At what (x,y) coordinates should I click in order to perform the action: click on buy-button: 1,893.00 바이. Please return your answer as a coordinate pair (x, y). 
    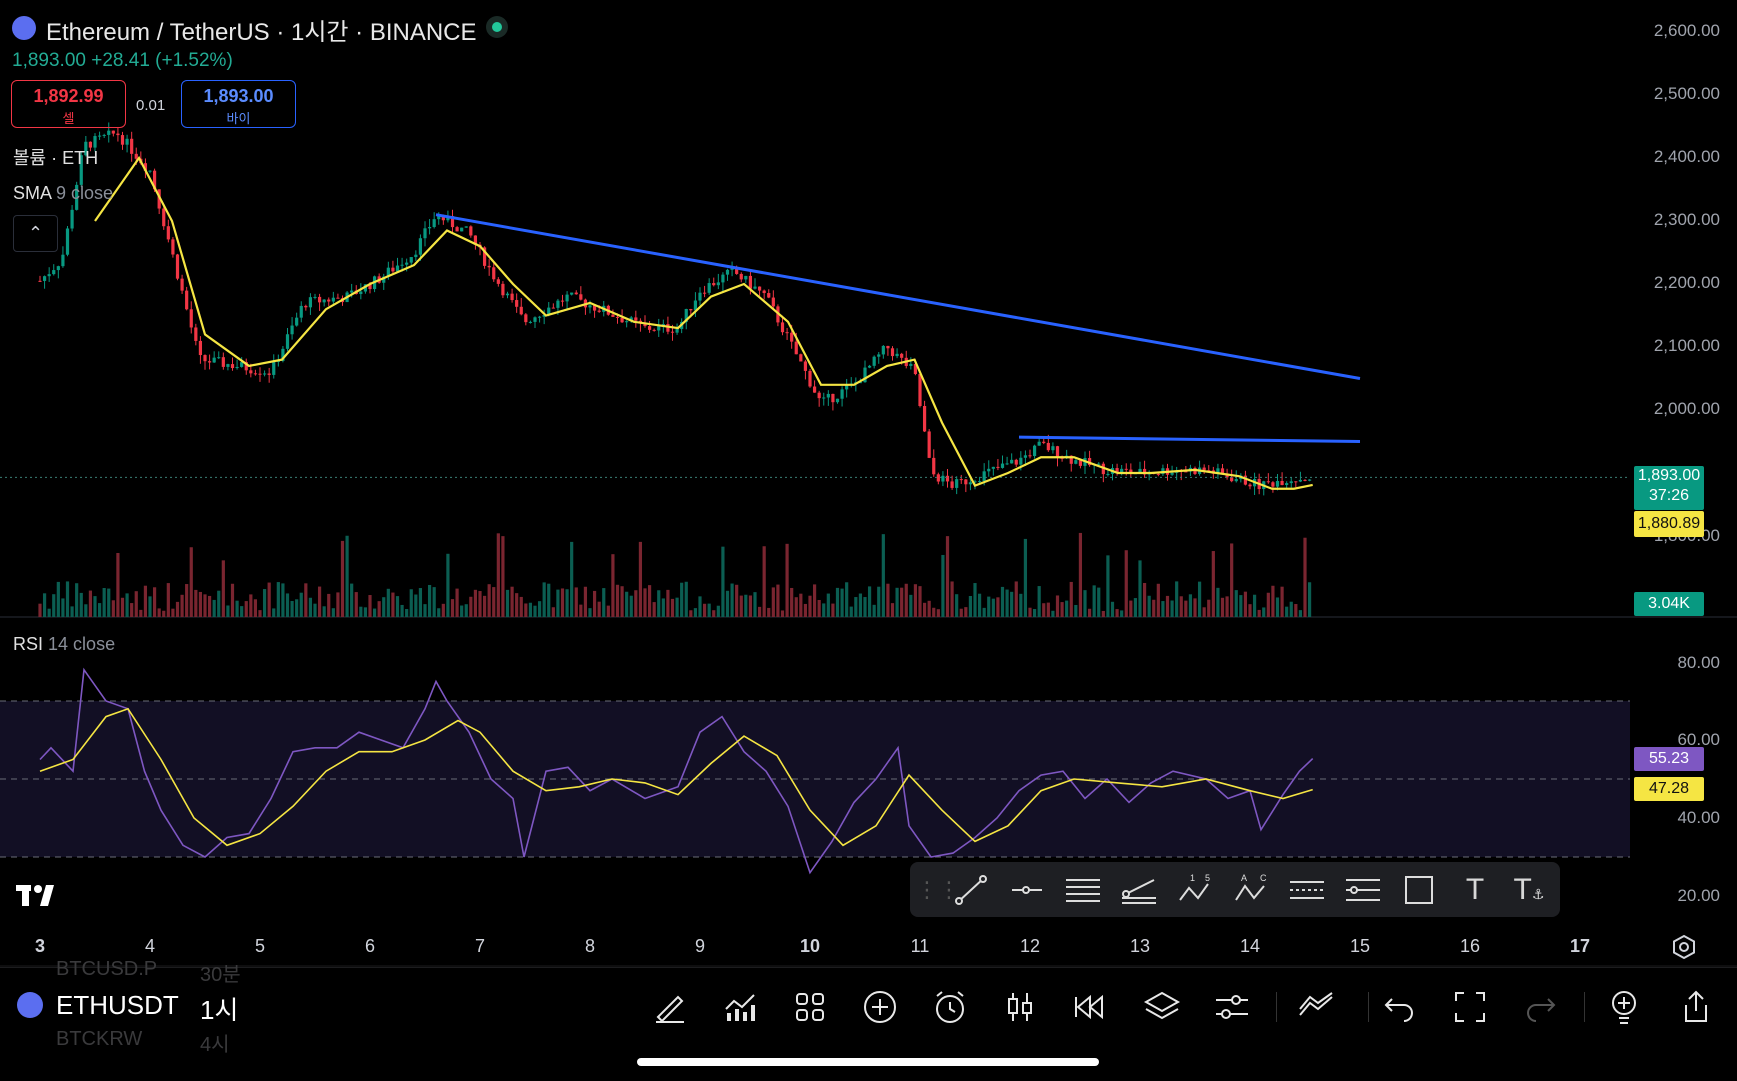
    Looking at the image, I should click on (238, 104).